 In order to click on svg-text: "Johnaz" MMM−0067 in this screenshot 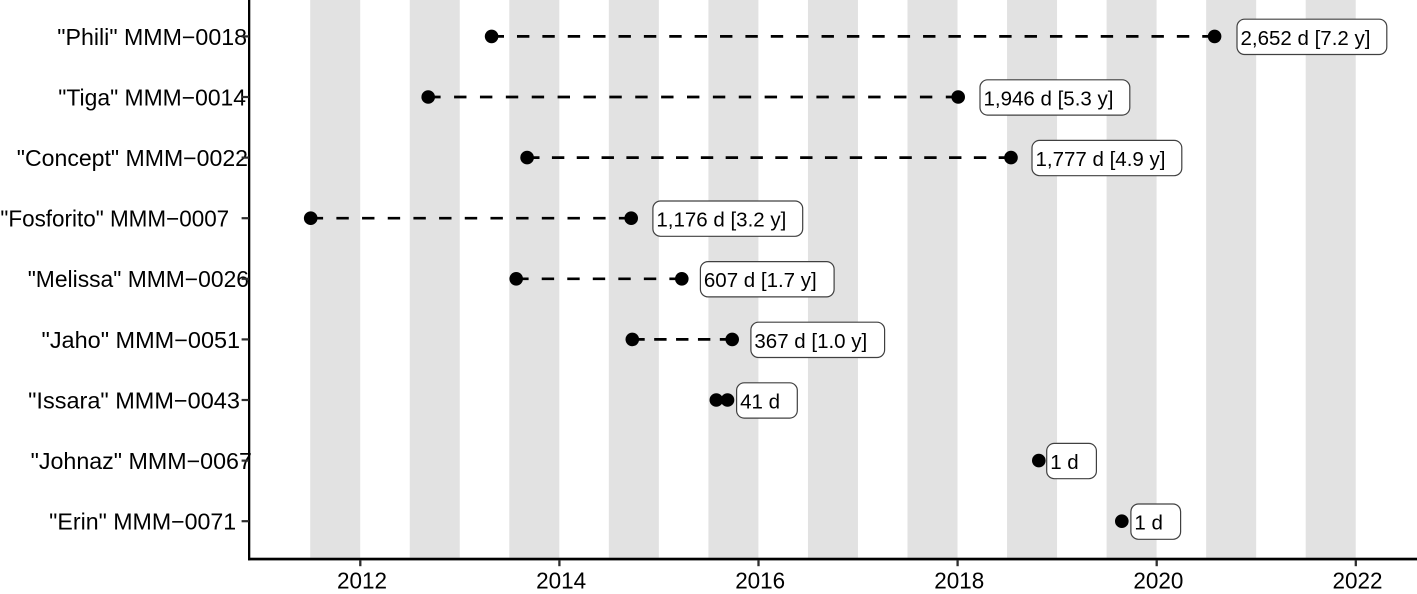, I will do `click(141, 461)`.